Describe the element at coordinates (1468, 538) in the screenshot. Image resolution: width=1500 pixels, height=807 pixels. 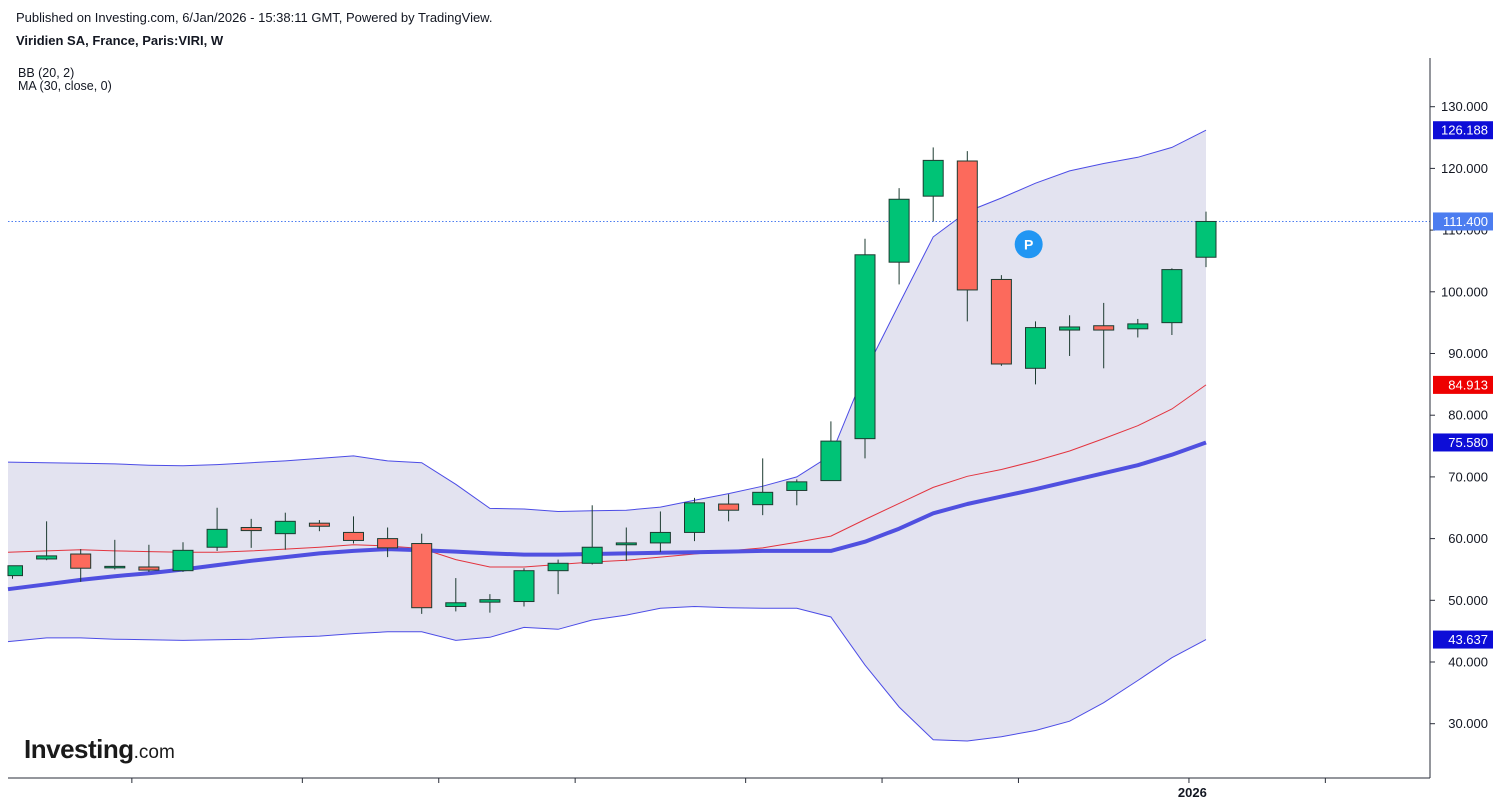
I see `y-tick-label: 60.000` at that location.